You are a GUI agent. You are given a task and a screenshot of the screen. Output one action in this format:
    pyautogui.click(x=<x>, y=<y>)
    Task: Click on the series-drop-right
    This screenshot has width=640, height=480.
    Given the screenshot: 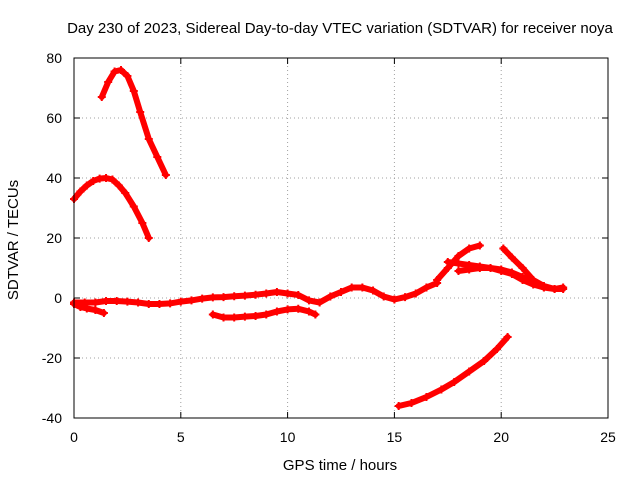 What is the action you would take?
    pyautogui.click(x=533, y=268)
    